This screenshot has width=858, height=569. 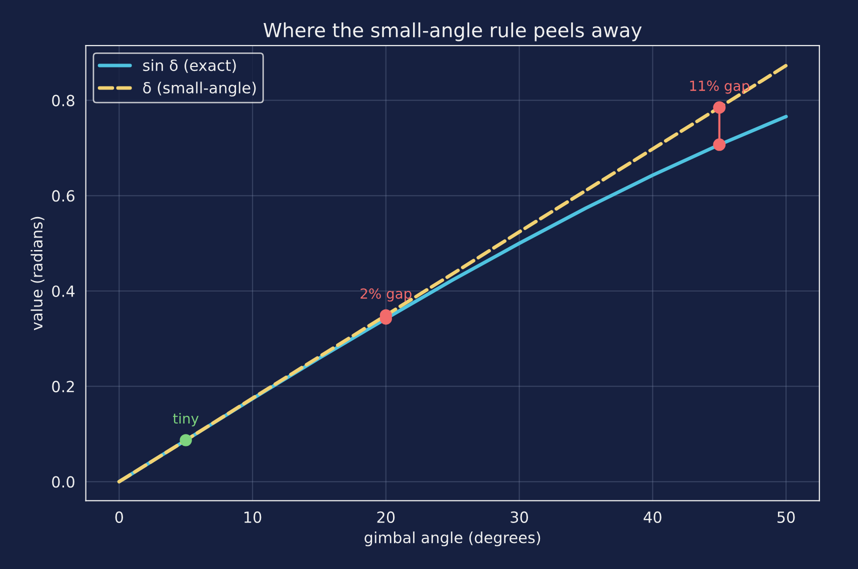 What do you see at coordinates (386, 295) in the screenshot?
I see `annotation: 2% gap` at bounding box center [386, 295].